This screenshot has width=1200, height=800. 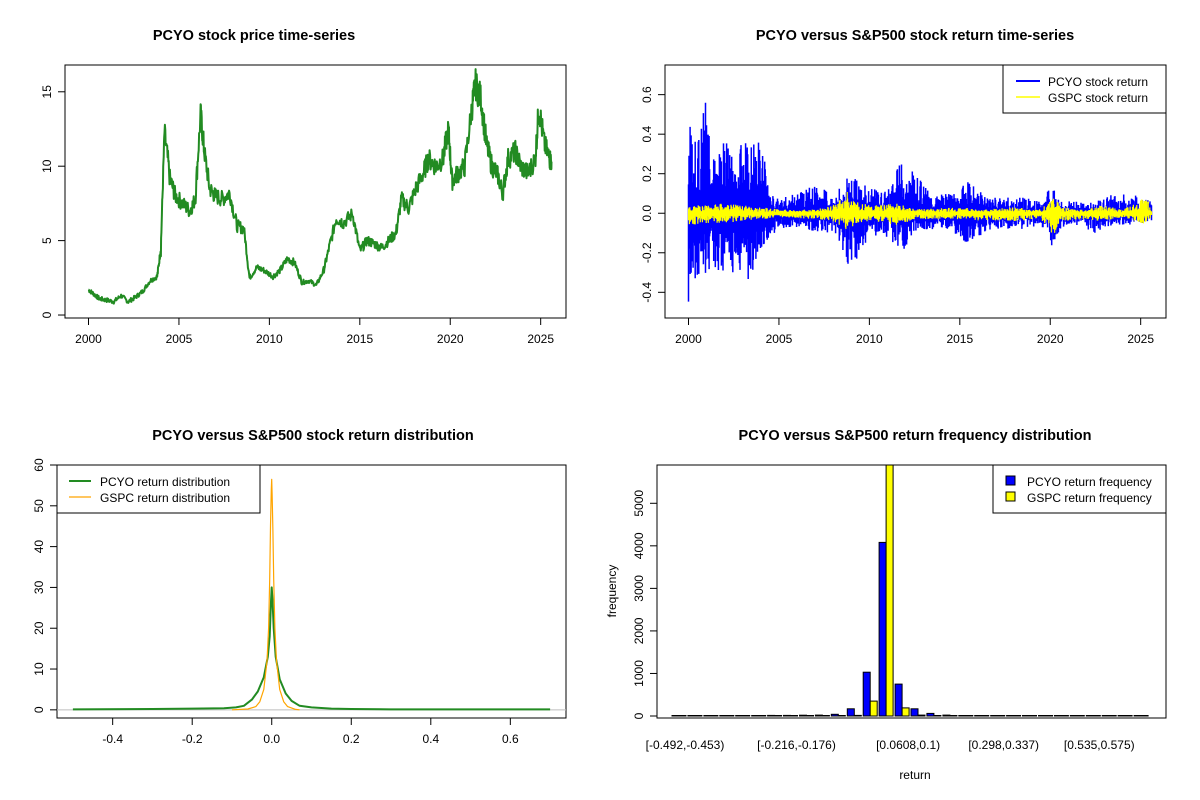 I want to click on x-tick-label: 2020, so click(x=1050, y=339).